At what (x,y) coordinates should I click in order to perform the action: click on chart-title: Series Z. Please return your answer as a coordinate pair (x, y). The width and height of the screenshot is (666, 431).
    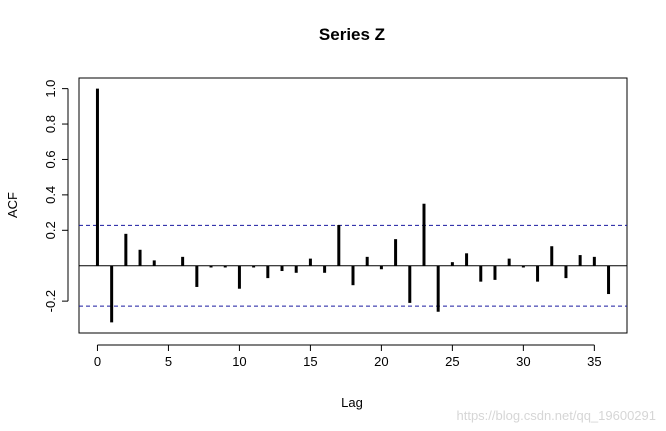
    Looking at the image, I should click on (352, 34).